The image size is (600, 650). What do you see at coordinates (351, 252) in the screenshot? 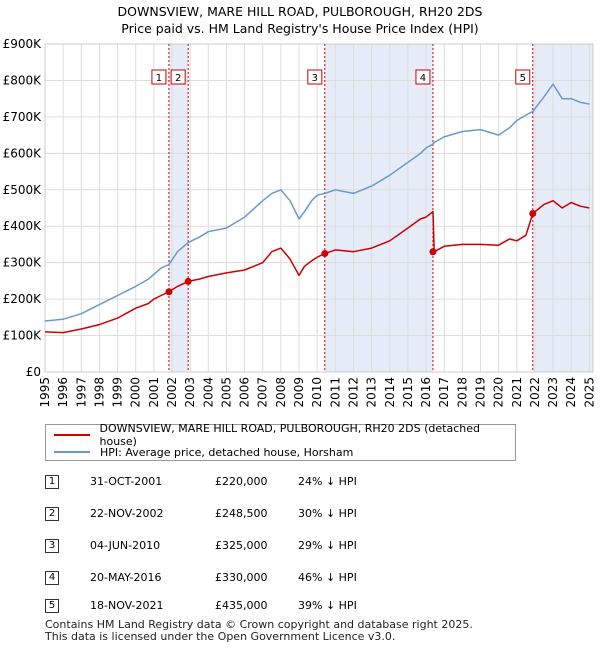
I see `sale-points` at bounding box center [351, 252].